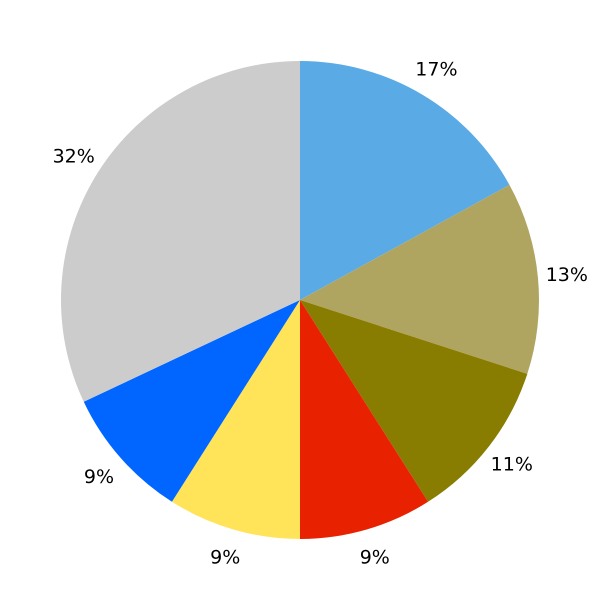 The image size is (600, 600). I want to click on slice-label-3: 9%, so click(375, 557).